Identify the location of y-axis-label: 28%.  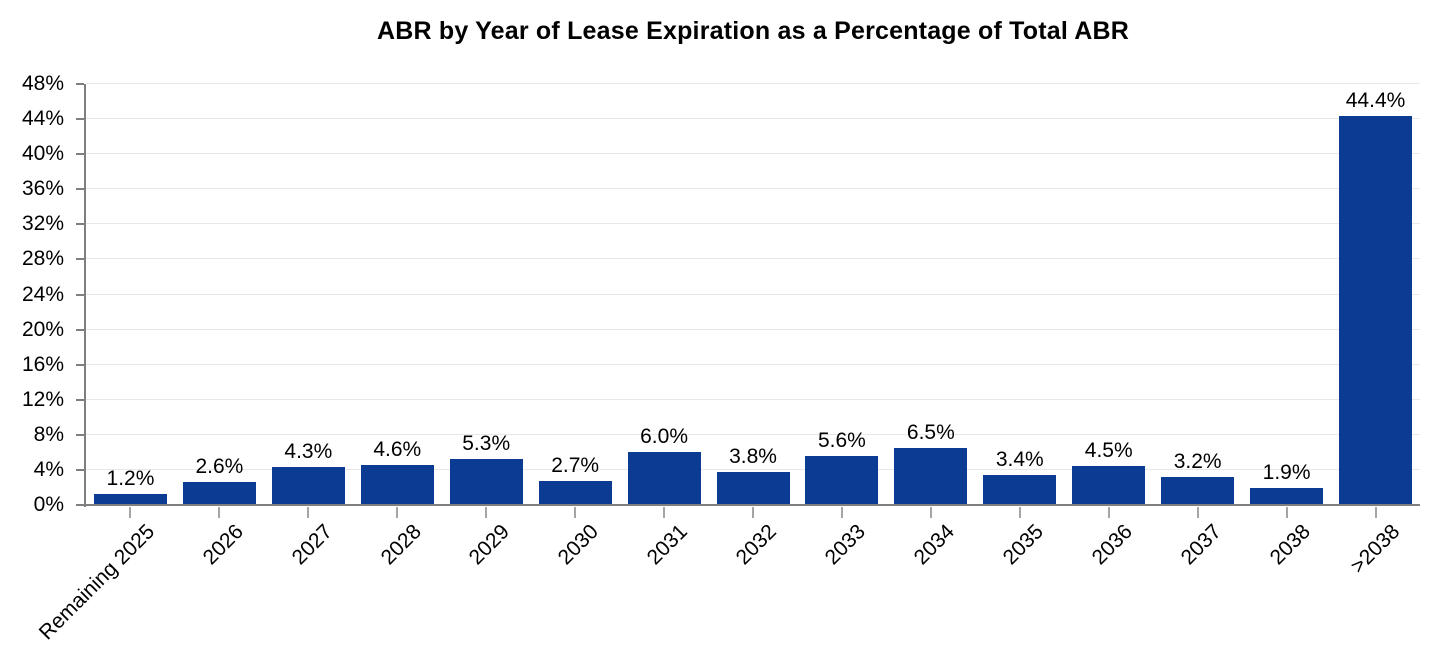
(42, 259).